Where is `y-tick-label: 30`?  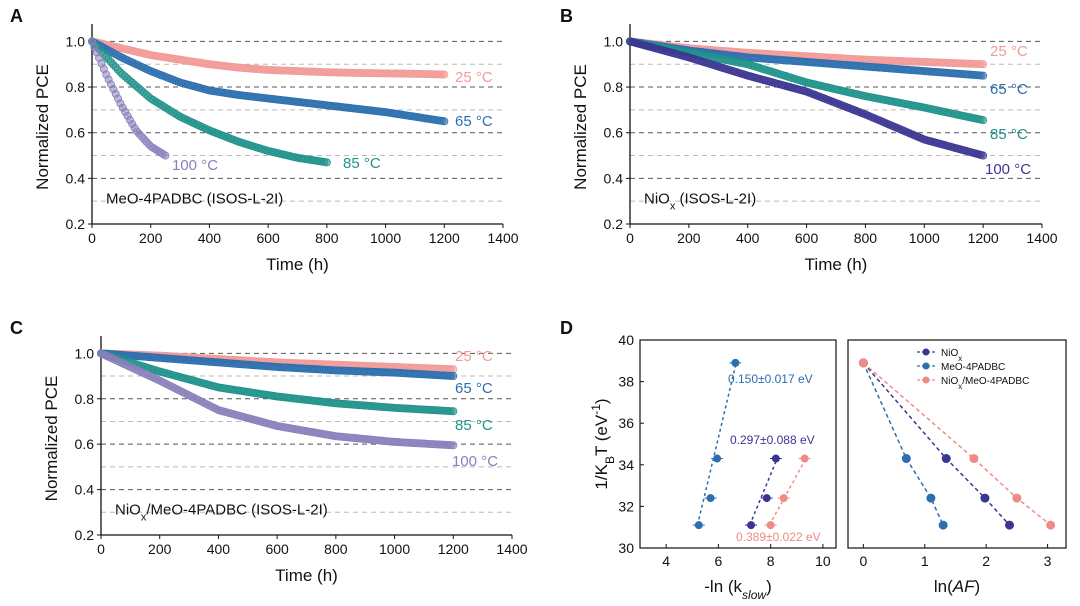 y-tick-label: 30 is located at coordinates (626, 548).